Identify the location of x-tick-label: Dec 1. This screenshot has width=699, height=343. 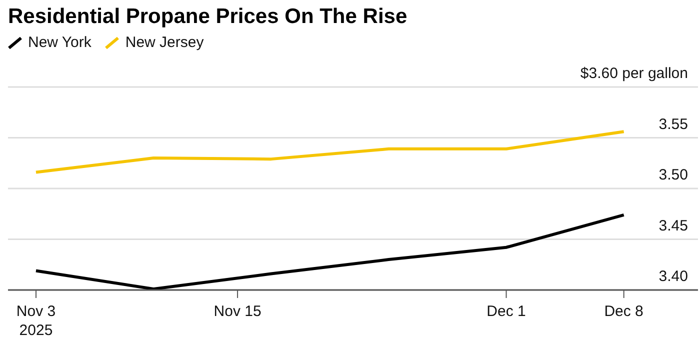
(506, 311).